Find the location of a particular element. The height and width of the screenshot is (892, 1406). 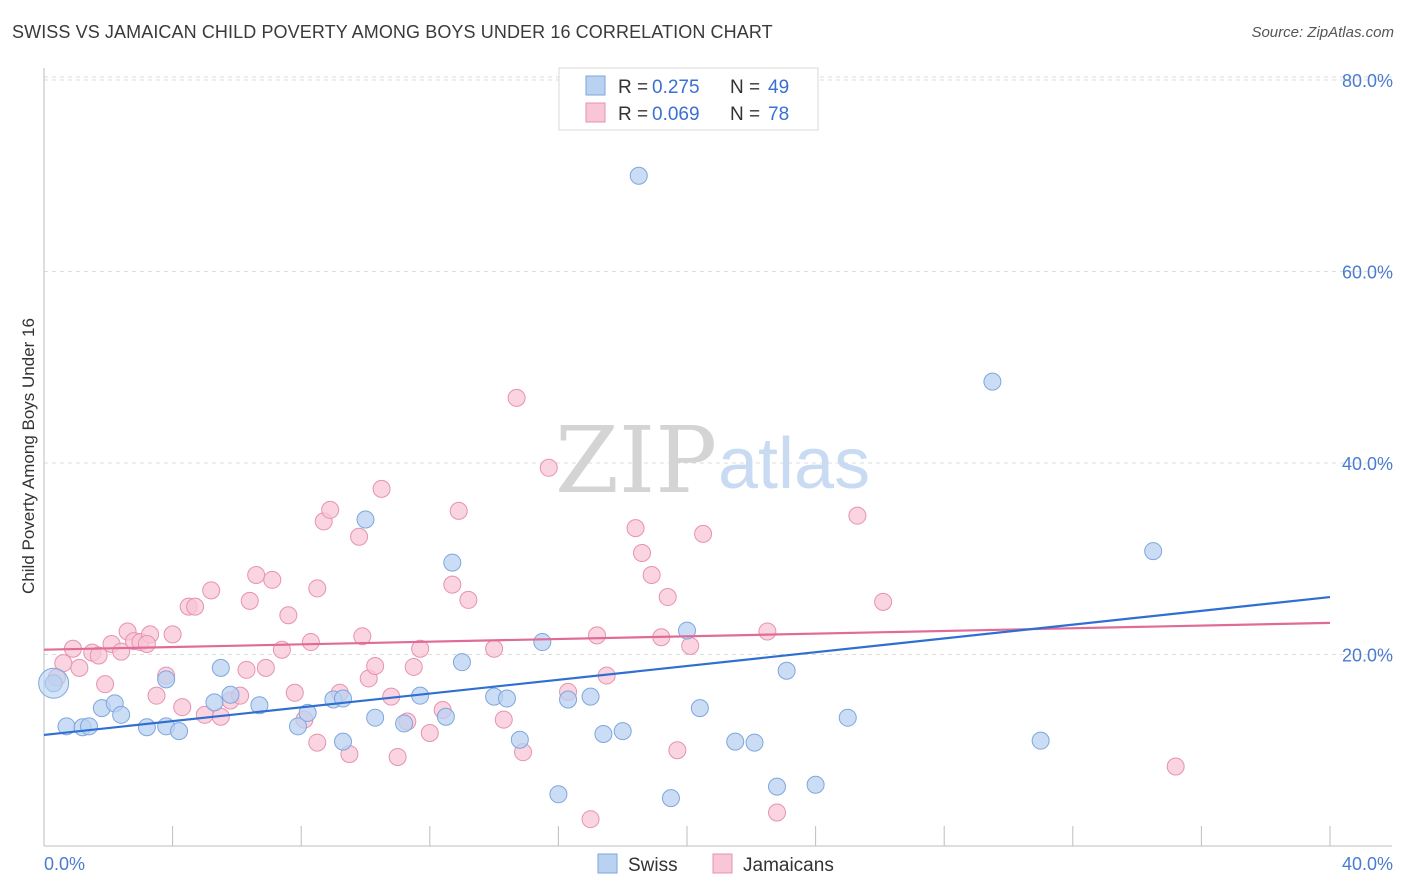

jamaicans-bottom-swatch is located at coordinates (722, 863).